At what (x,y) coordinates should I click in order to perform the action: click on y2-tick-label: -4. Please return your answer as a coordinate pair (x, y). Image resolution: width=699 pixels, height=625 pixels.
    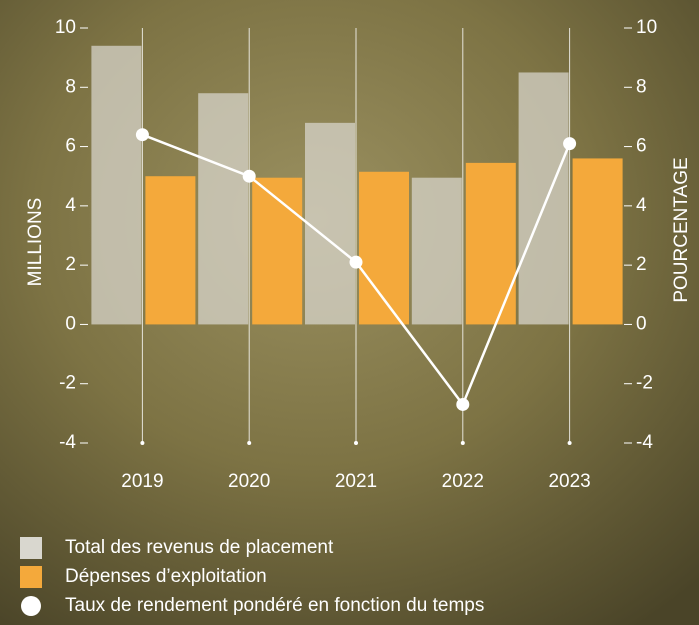
    Looking at the image, I should click on (644, 442).